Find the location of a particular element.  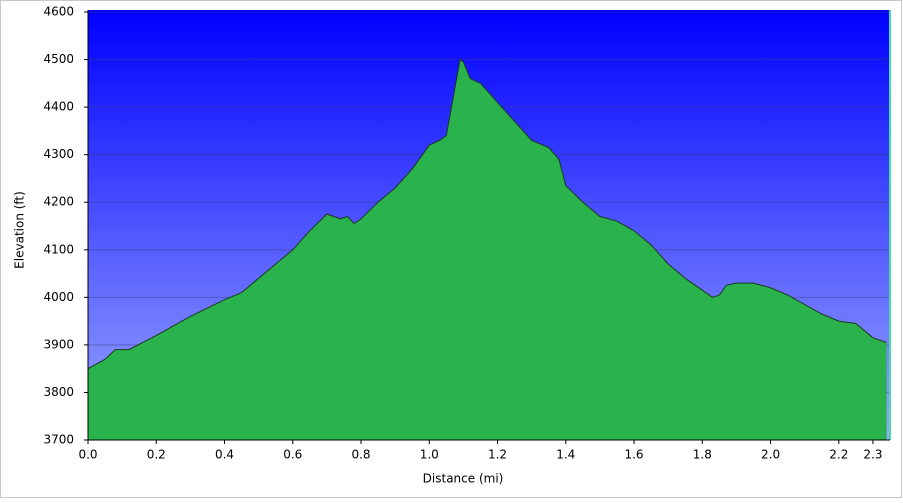

y-tick-label: 3700 is located at coordinates (58, 440).